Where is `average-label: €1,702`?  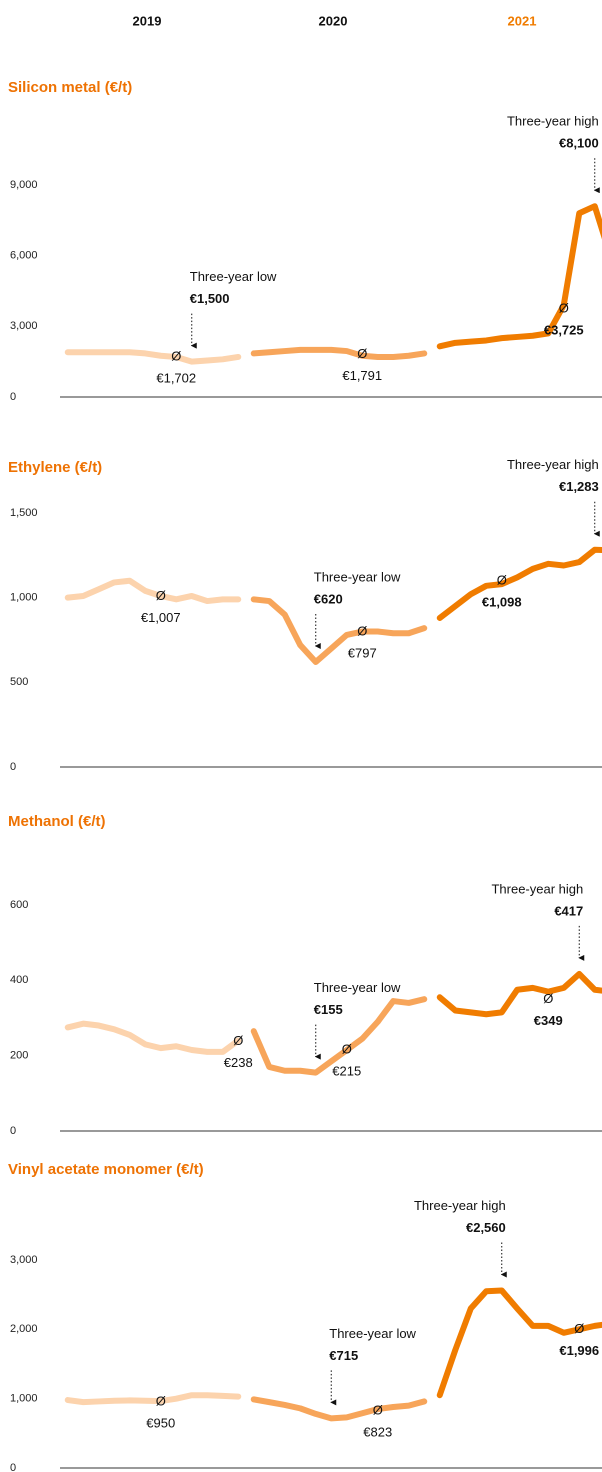
average-label: €1,702 is located at coordinates (176, 377).